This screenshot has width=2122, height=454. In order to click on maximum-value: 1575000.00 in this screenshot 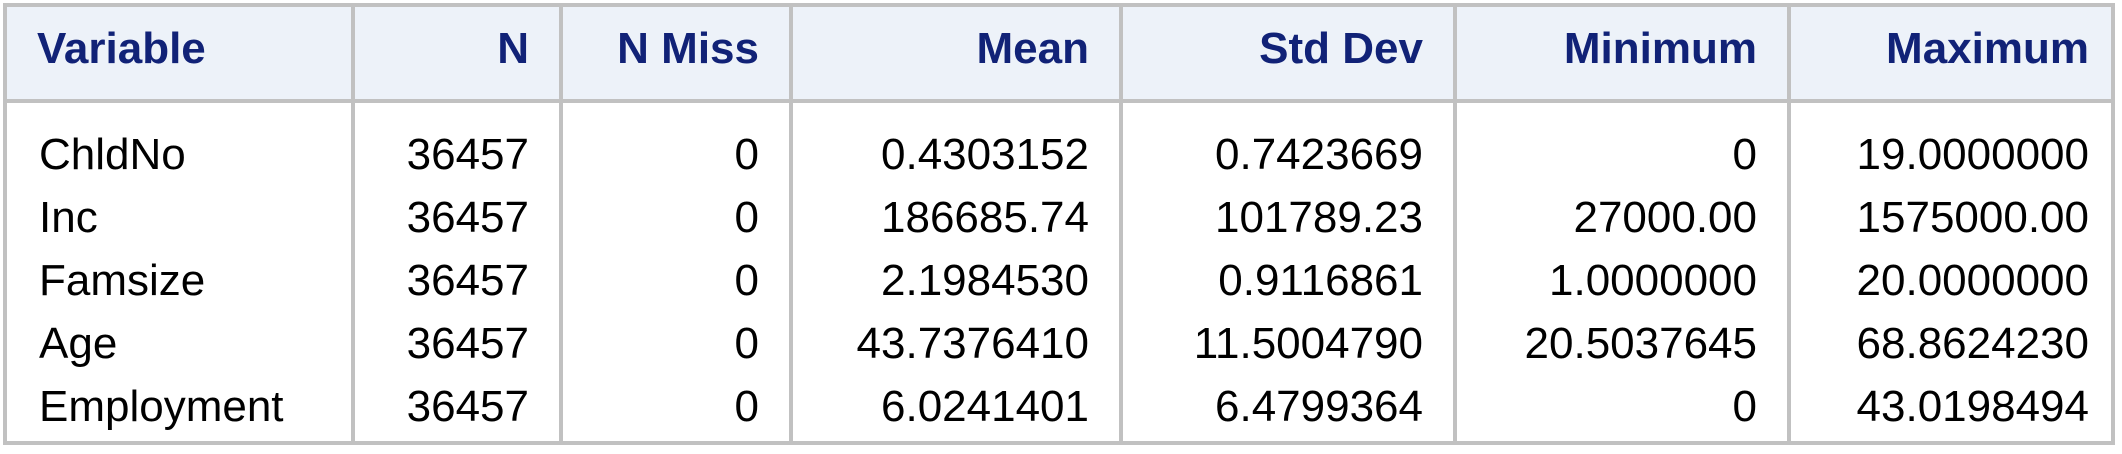, I will do `click(1972, 217)`.